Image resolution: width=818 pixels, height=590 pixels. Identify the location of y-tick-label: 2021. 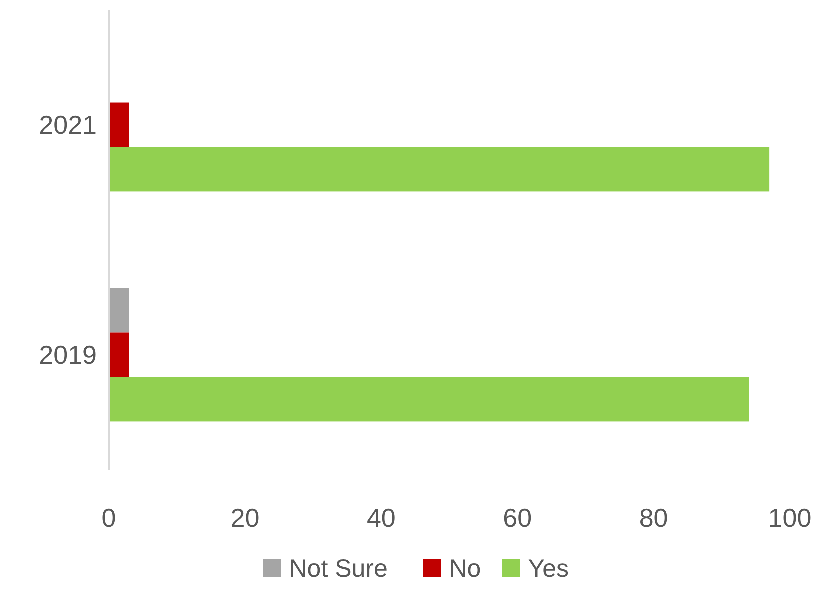
(68, 125).